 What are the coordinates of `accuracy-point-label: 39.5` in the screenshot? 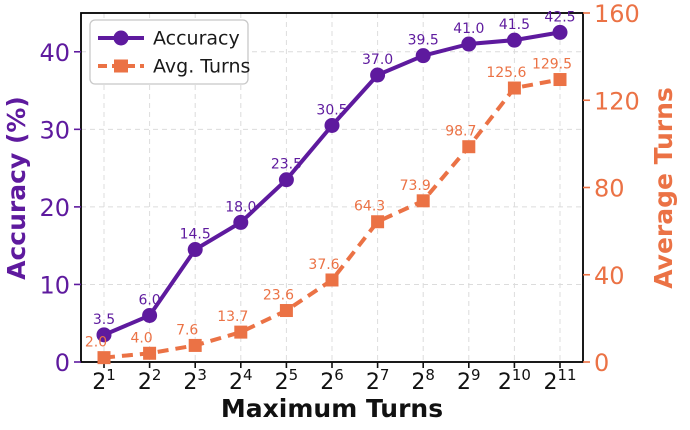 It's located at (423, 41).